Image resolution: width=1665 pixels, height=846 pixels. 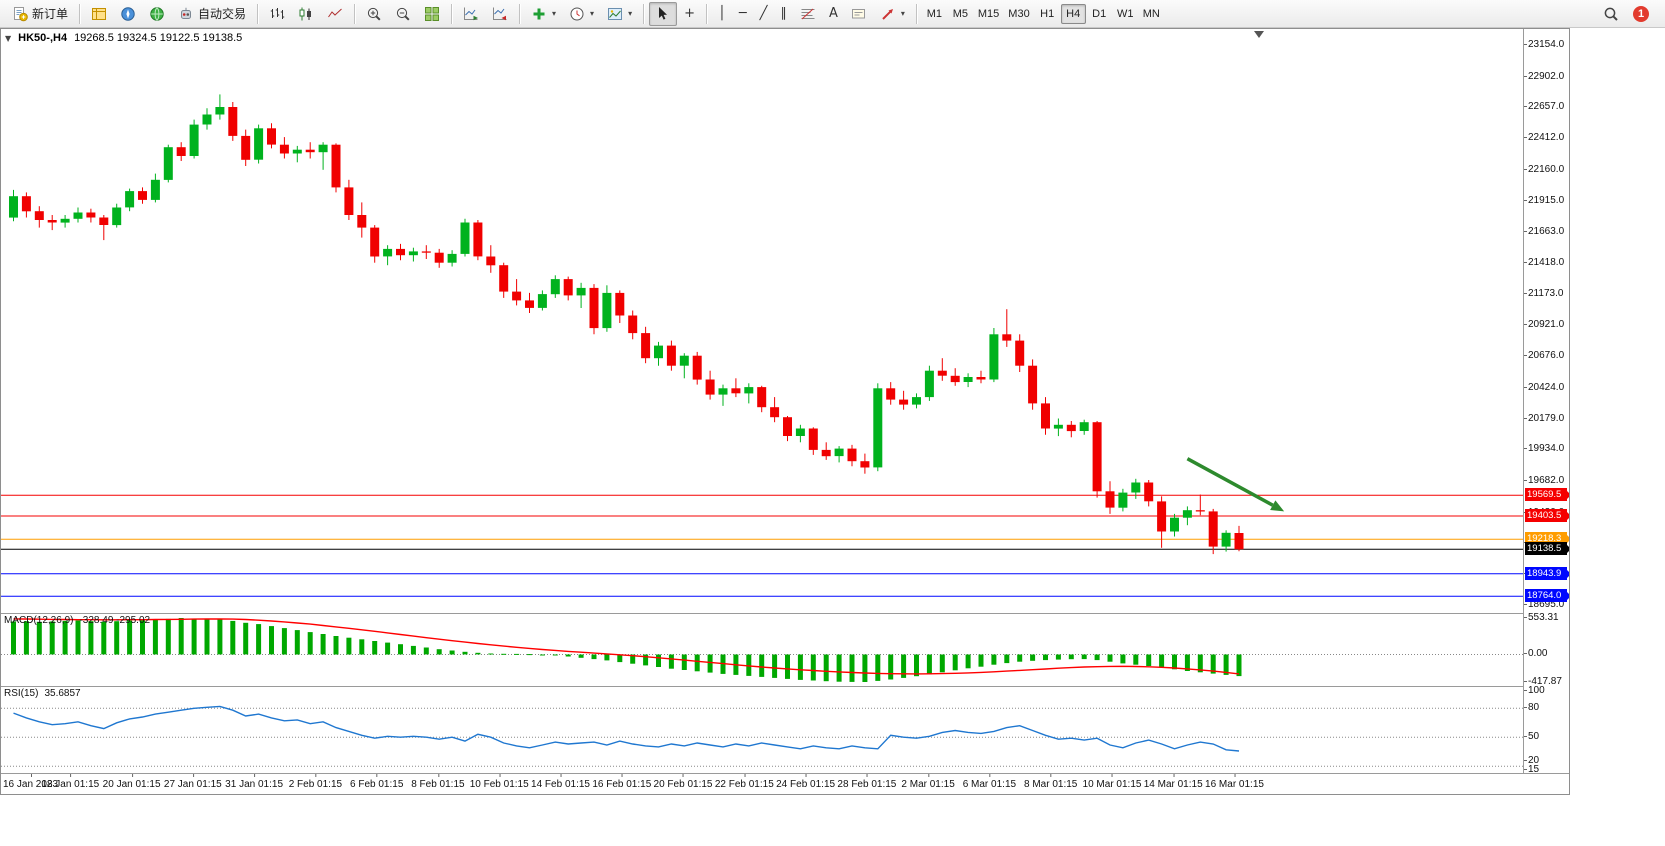 I want to click on text-button: A, so click(x=833, y=14).